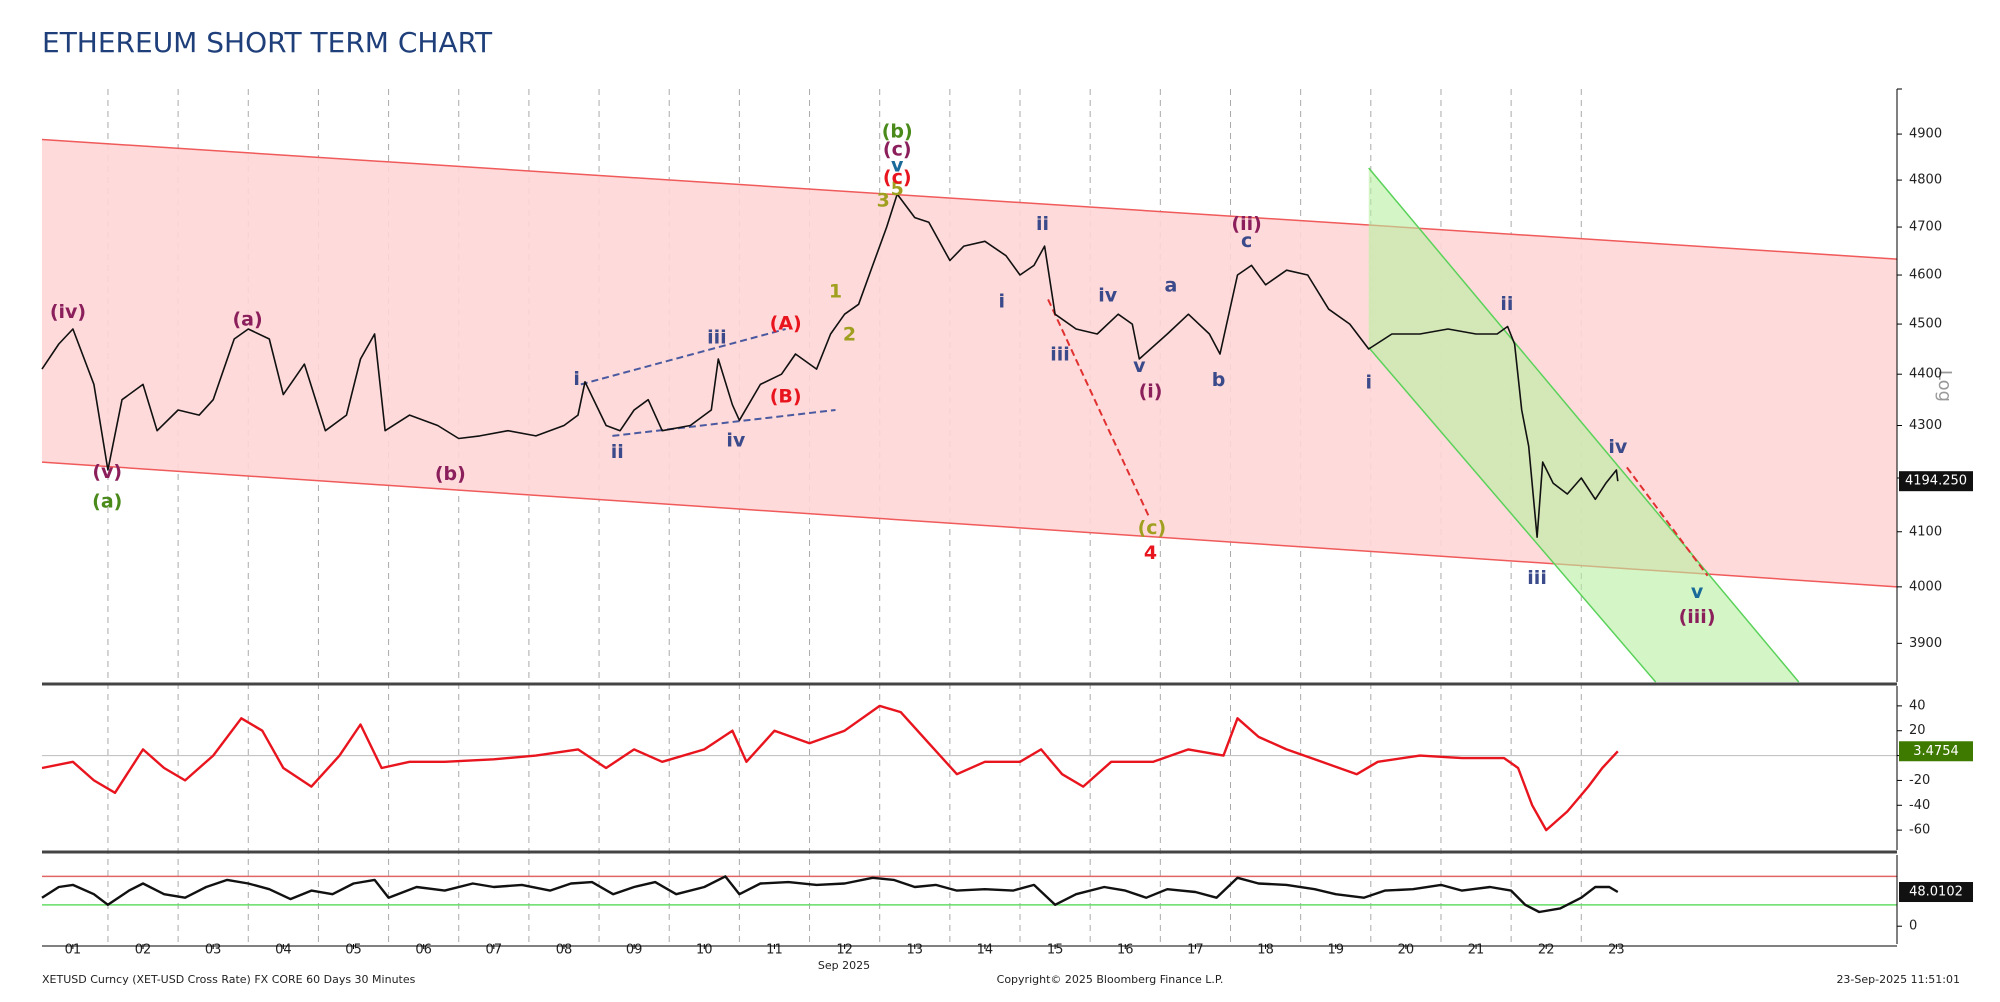  What do you see at coordinates (1919, 830) in the screenshot?
I see `y-tick-label: -60` at bounding box center [1919, 830].